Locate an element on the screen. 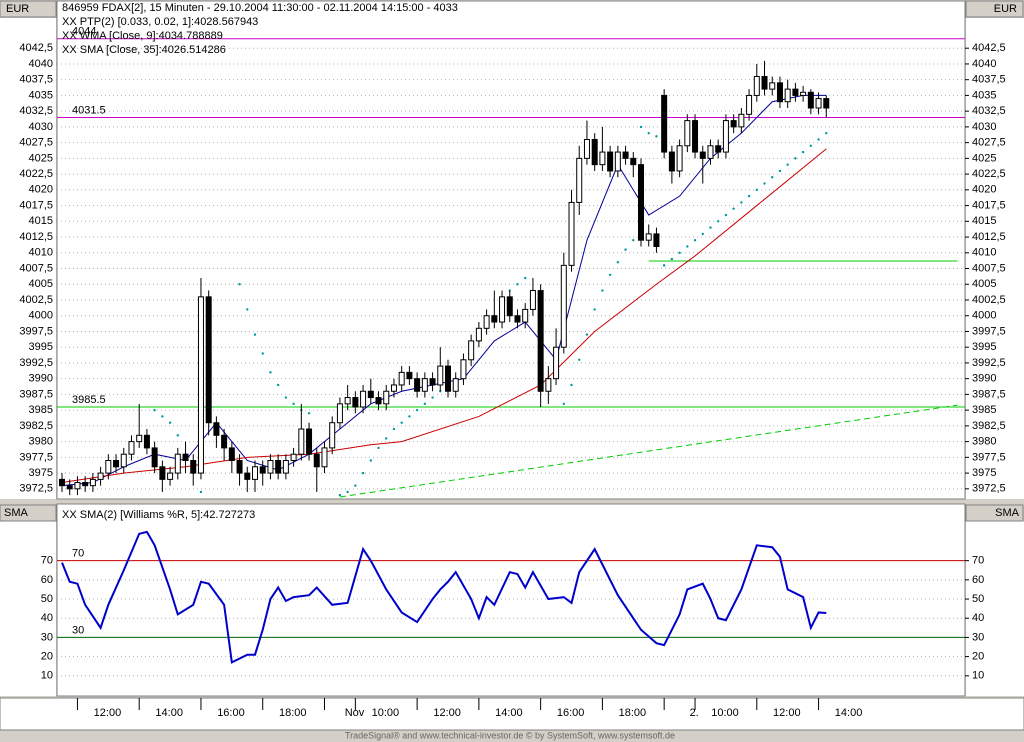 The image size is (1024, 742). axis-header-label: SMA is located at coordinates (16, 513).